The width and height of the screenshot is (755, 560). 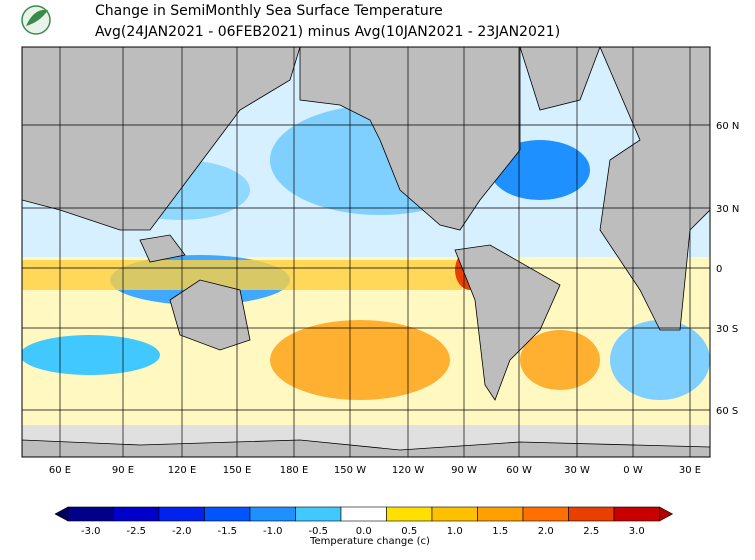 I want to click on colorbar-under, so click(x=61, y=514).